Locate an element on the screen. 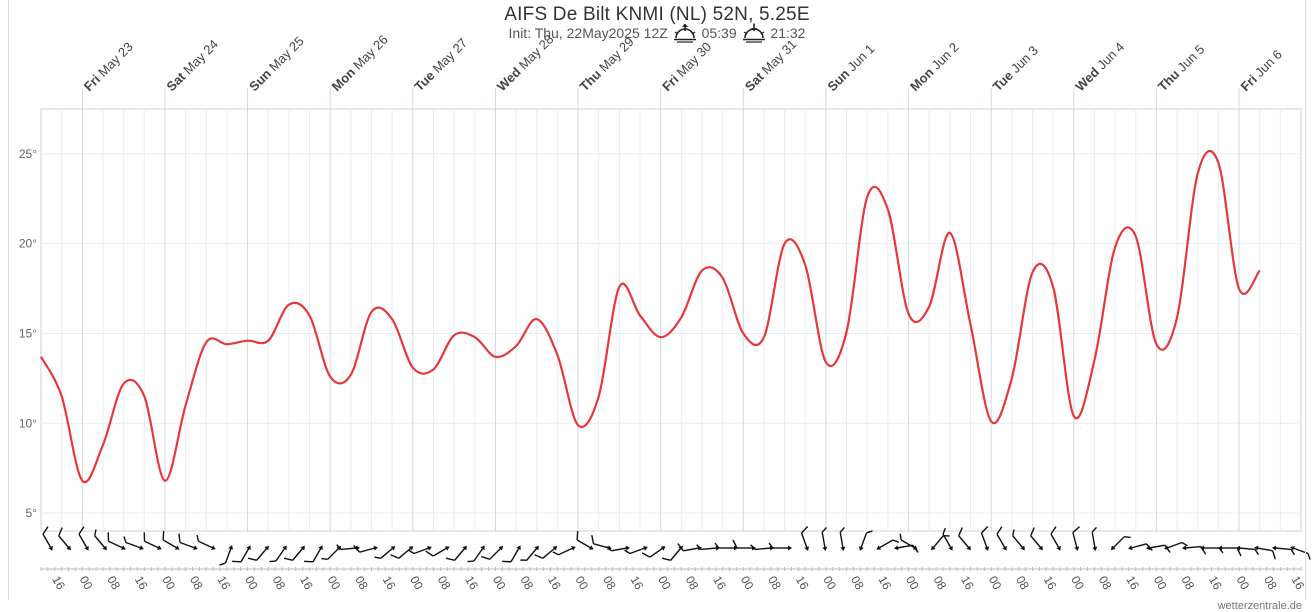  credit-text: wetterzentrale.de is located at coordinates (1260, 606).